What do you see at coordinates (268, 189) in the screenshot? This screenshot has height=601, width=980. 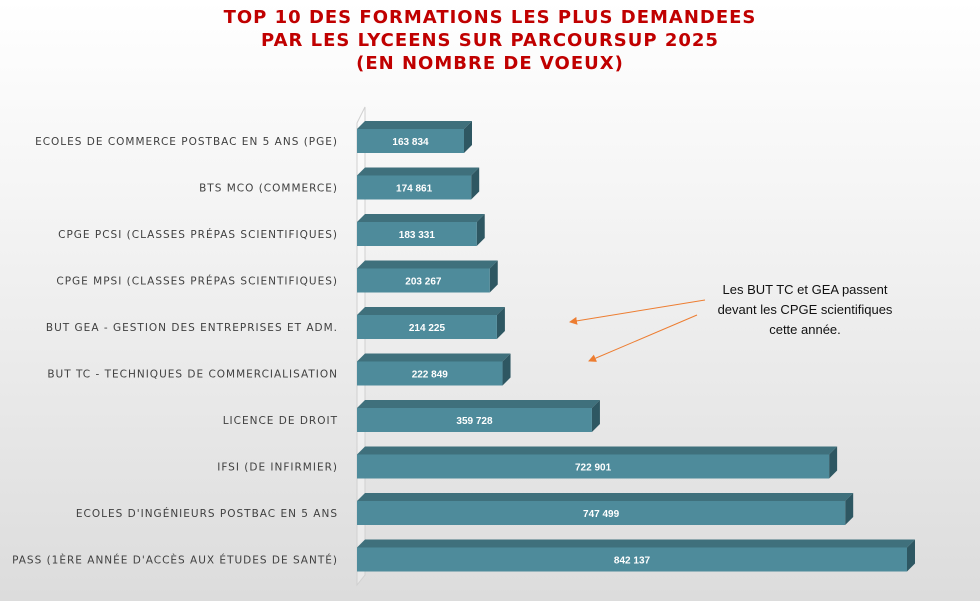 I see `category-label: BTS MCO (COMMERCE)` at bounding box center [268, 189].